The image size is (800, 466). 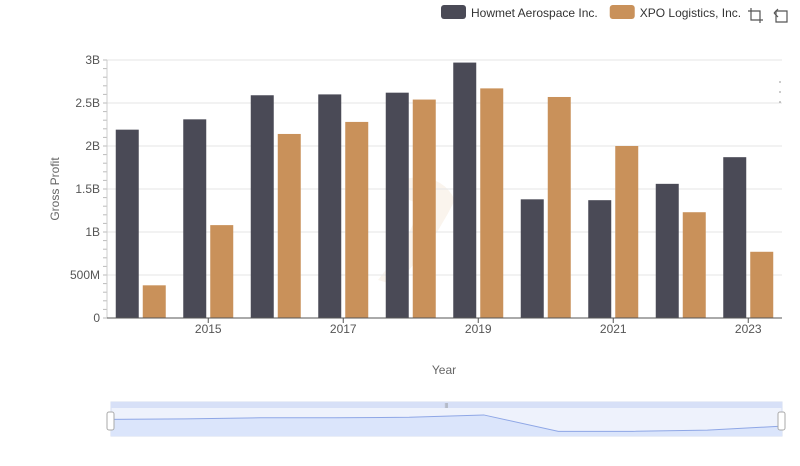 I want to click on y-tick-label: 3B, so click(x=92, y=60).